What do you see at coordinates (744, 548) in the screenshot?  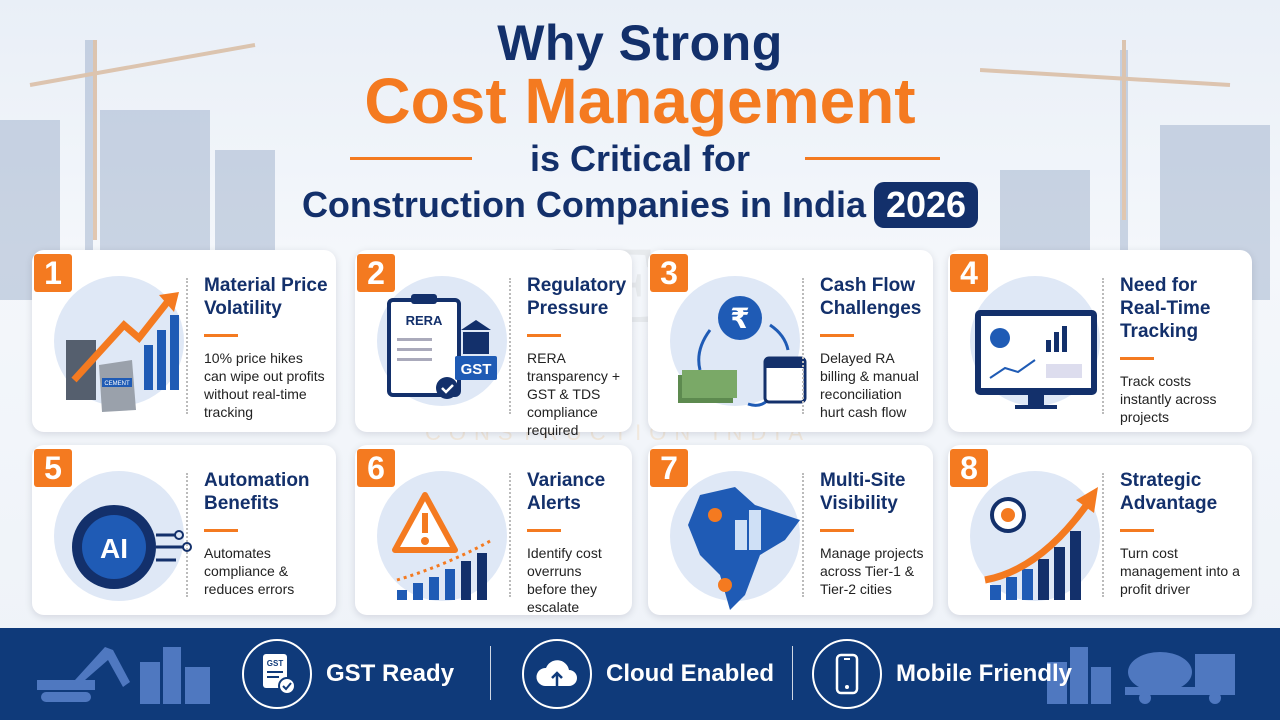 I see `india-map-icon` at bounding box center [744, 548].